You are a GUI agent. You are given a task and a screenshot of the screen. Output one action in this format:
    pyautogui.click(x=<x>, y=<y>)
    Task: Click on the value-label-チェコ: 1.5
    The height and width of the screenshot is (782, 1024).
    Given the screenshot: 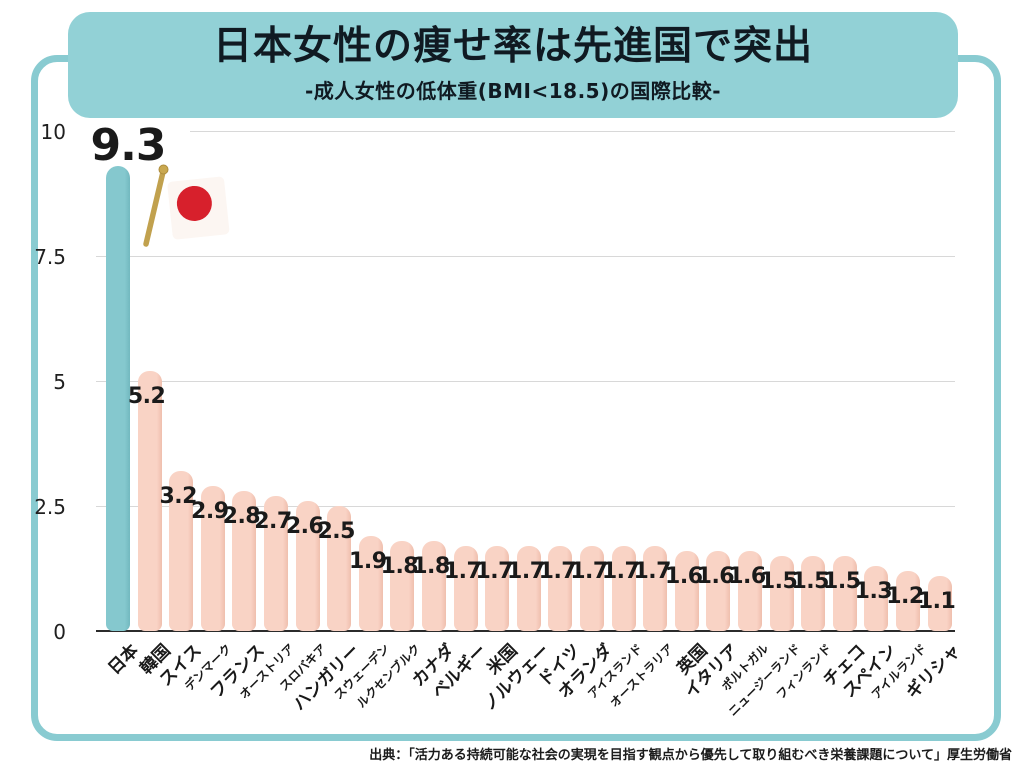 What is the action you would take?
    pyautogui.click(x=842, y=581)
    